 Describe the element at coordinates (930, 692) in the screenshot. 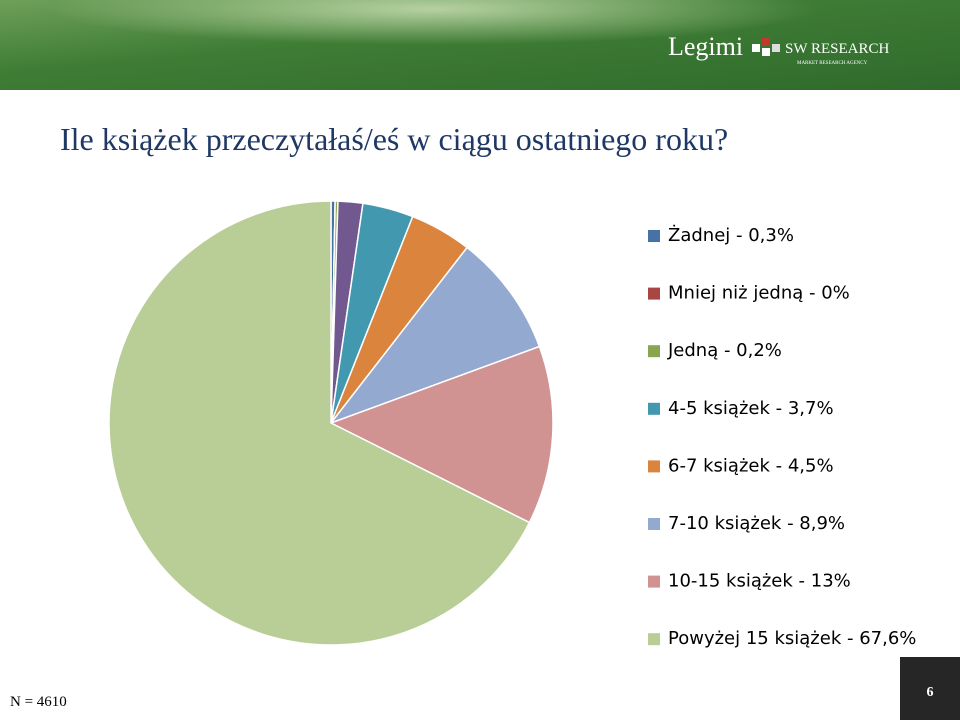

I see `page-number: 6` at that location.